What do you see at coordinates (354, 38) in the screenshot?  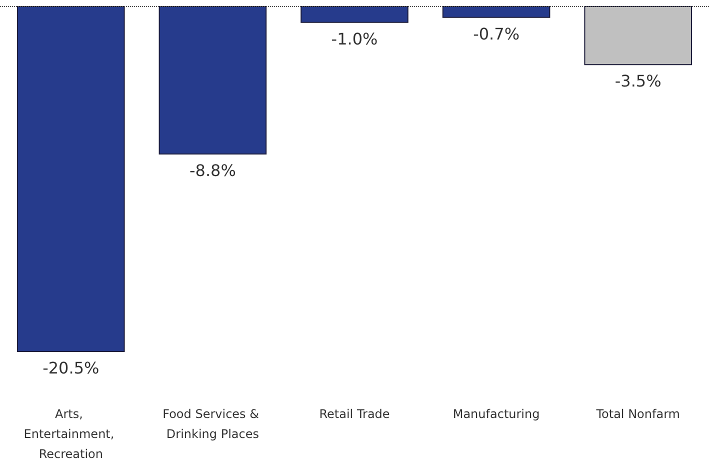 I see `data-label: -1.0%` at bounding box center [354, 38].